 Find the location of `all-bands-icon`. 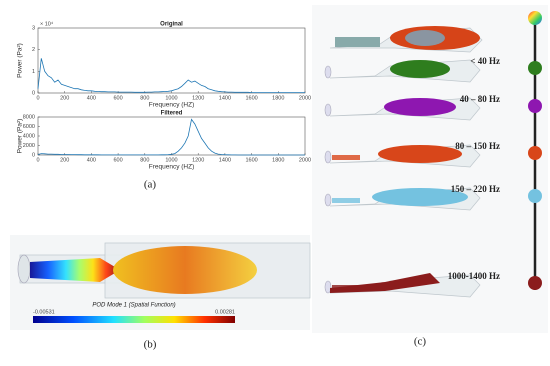

all-bands-icon is located at coordinates (535, 18).